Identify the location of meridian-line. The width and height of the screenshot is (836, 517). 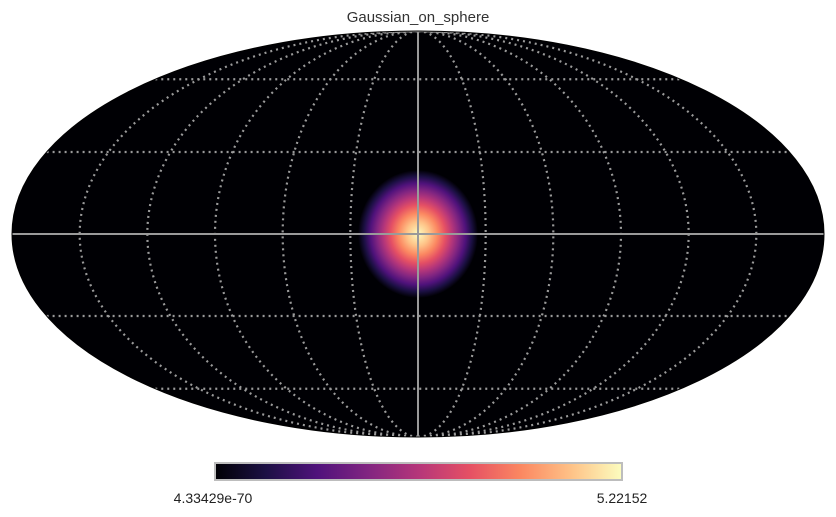
(486, 234).